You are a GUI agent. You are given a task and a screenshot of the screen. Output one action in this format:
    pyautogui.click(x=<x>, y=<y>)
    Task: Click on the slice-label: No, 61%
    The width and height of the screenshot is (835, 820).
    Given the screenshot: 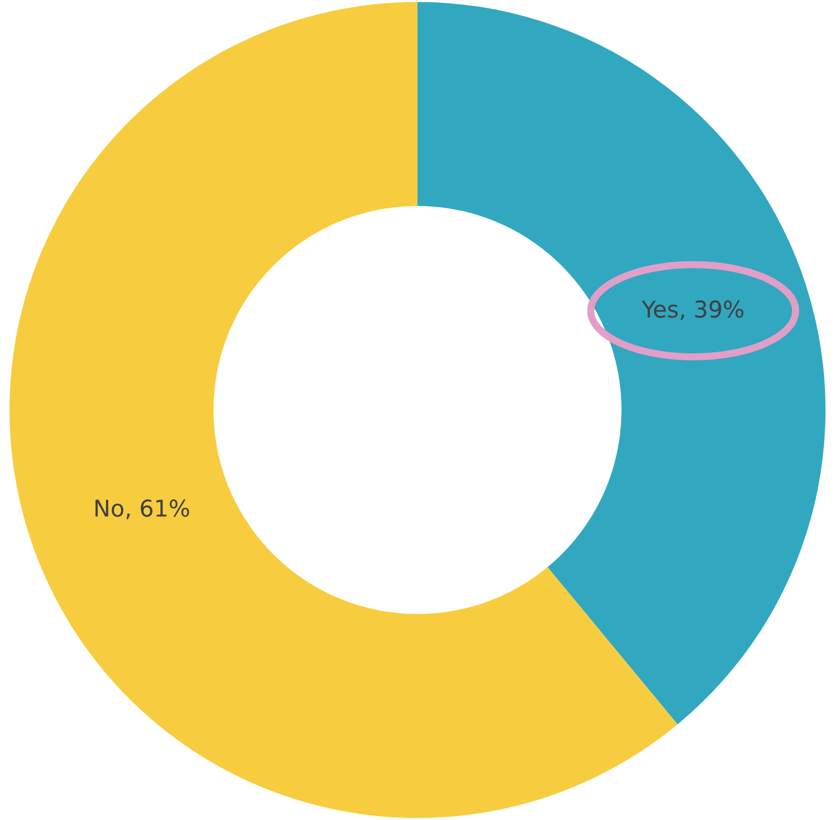 What is the action you would take?
    pyautogui.click(x=141, y=509)
    